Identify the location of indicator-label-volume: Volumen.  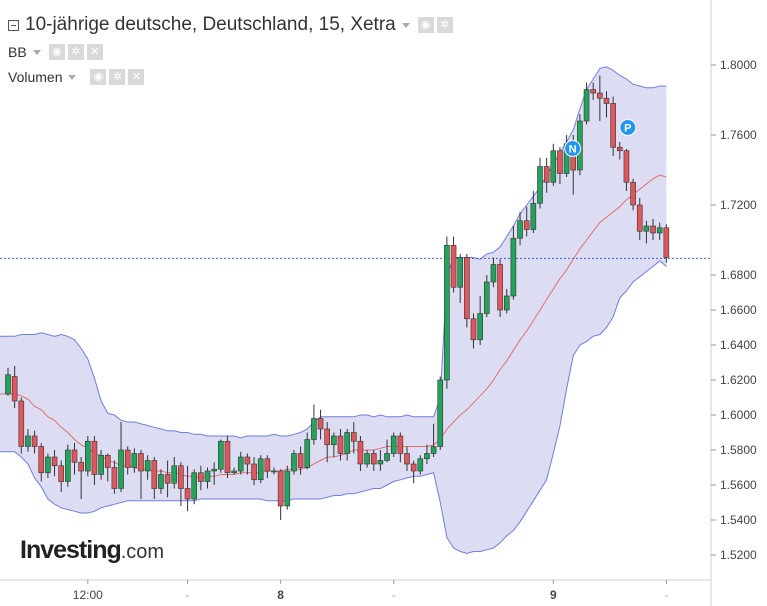
(35, 77).